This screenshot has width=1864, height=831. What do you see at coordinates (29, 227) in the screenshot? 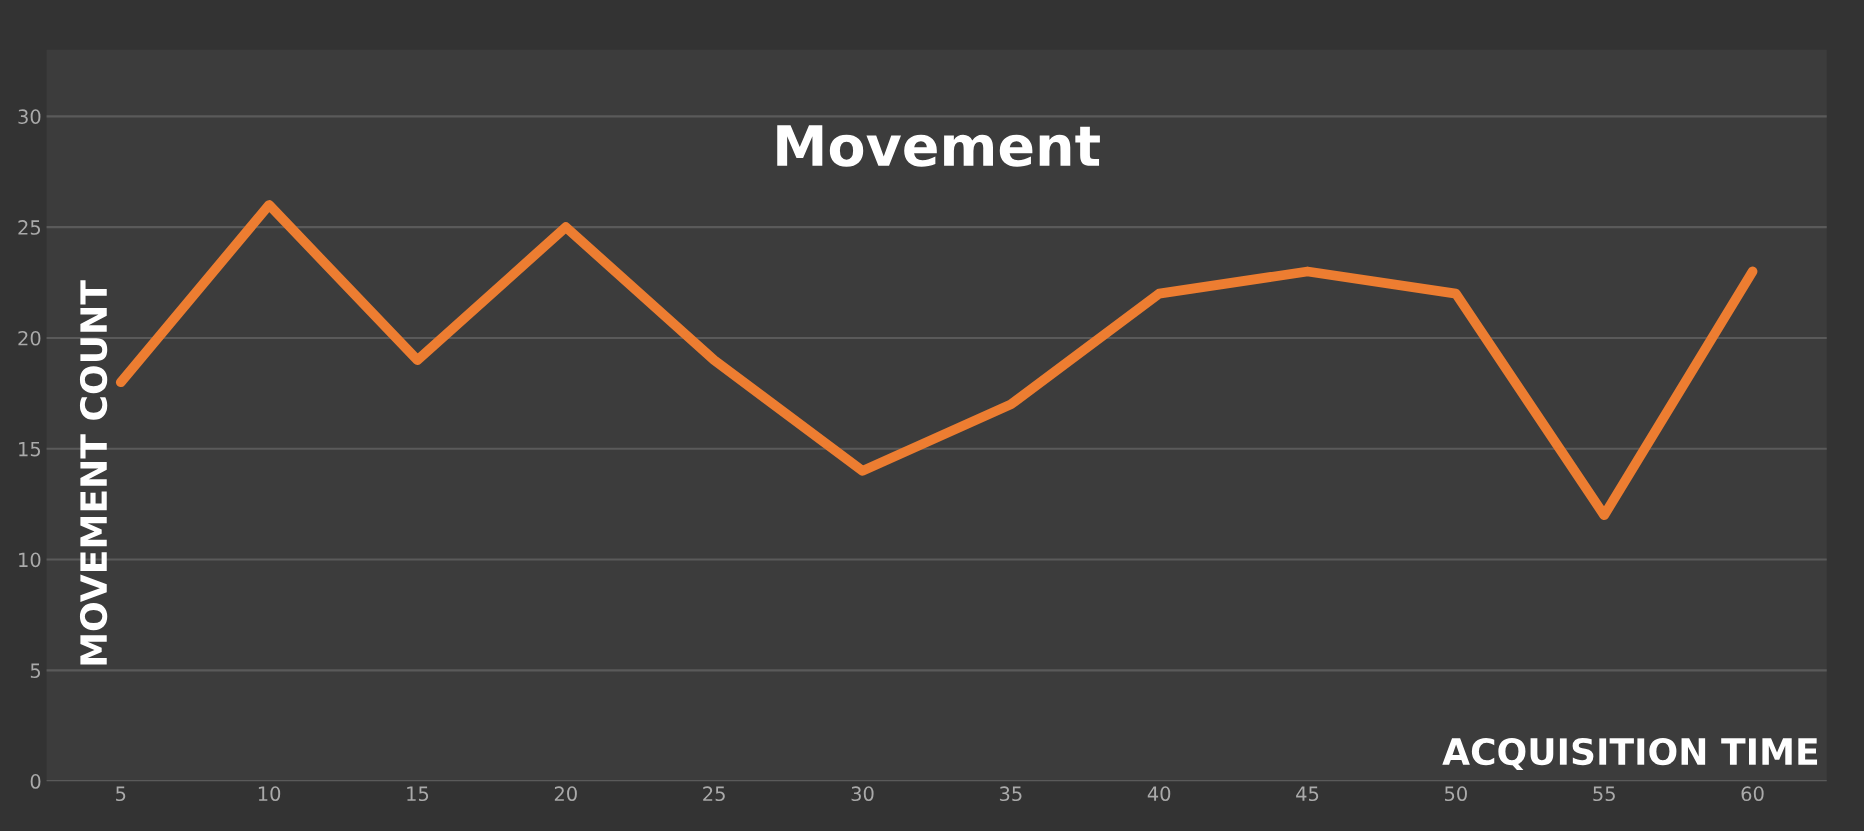
I see `y-tick-label: 25` at bounding box center [29, 227].